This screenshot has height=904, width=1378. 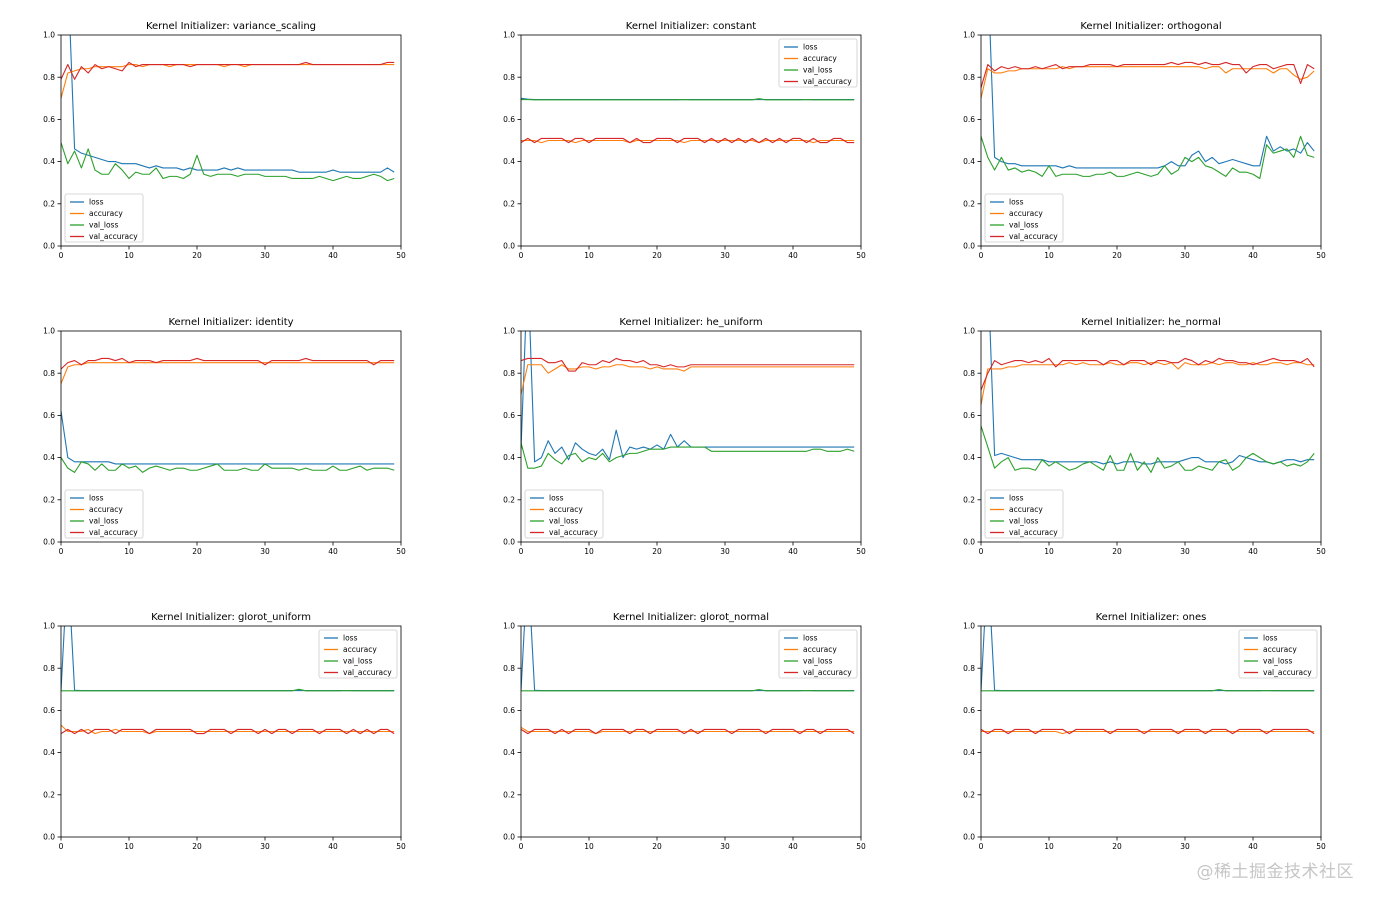 What do you see at coordinates (231, 617) in the screenshot?
I see `chart-title: Kernel Initializer: glorot_uniform` at bounding box center [231, 617].